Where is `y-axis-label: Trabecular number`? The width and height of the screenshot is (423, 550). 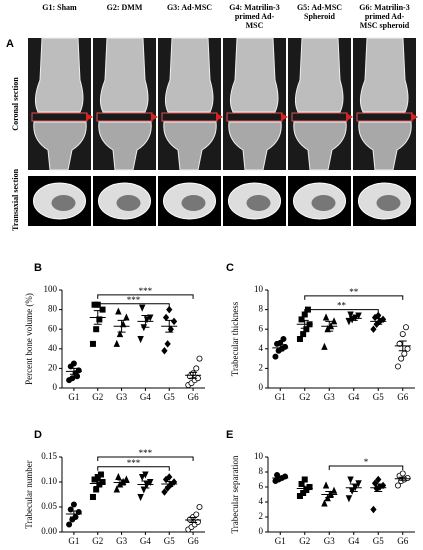
y-axis-label: Trabecular number is located at coordinates (29, 494).